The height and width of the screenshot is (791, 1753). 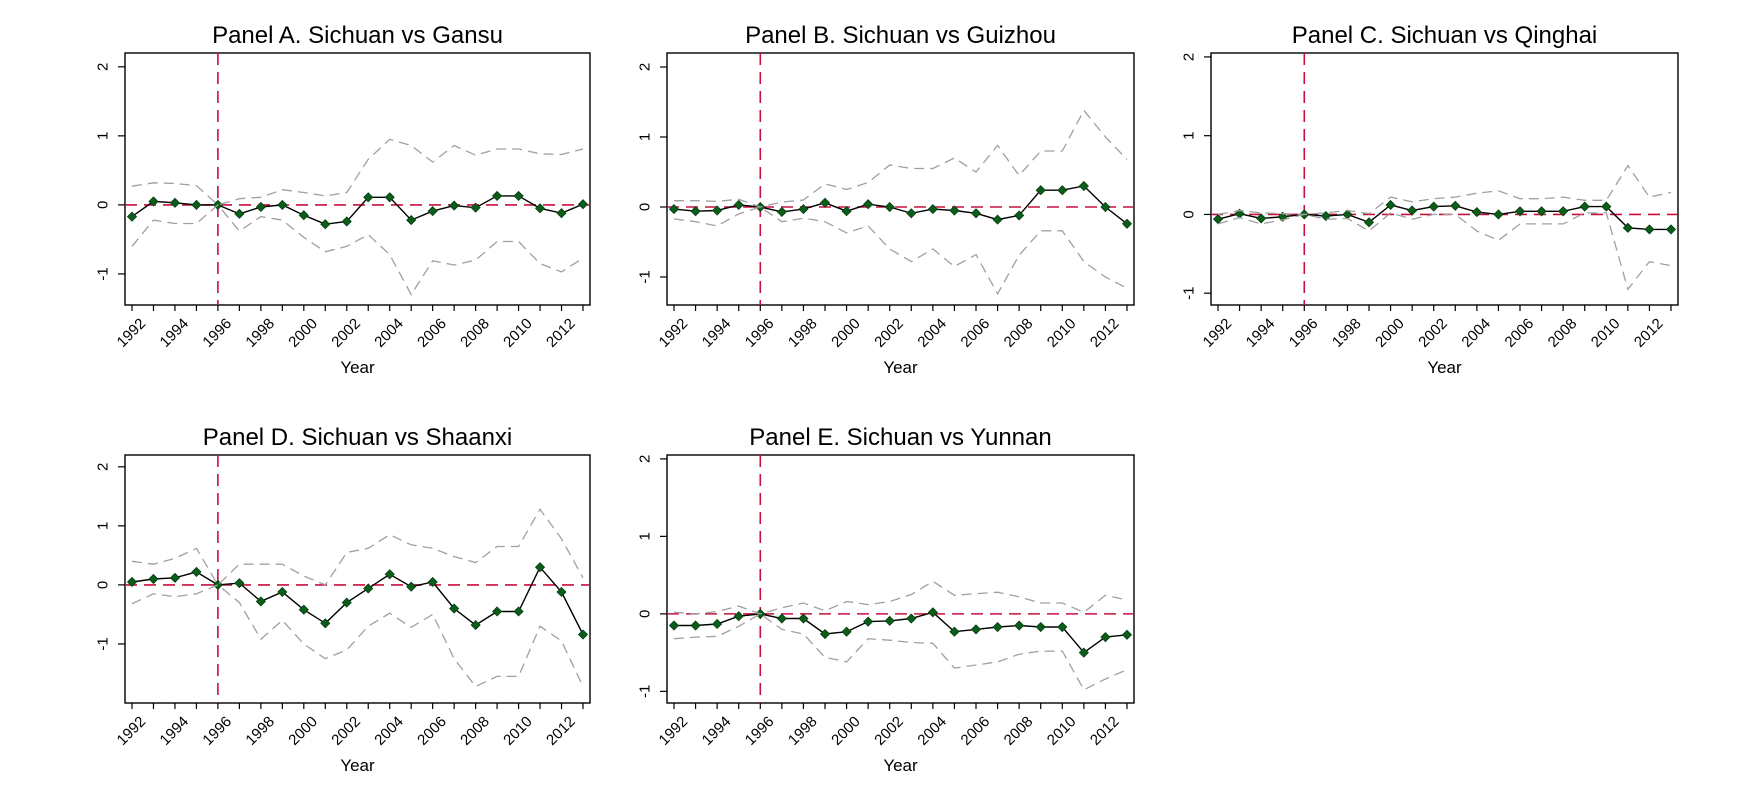 I want to click on estimate-line, so click(x=901, y=632).